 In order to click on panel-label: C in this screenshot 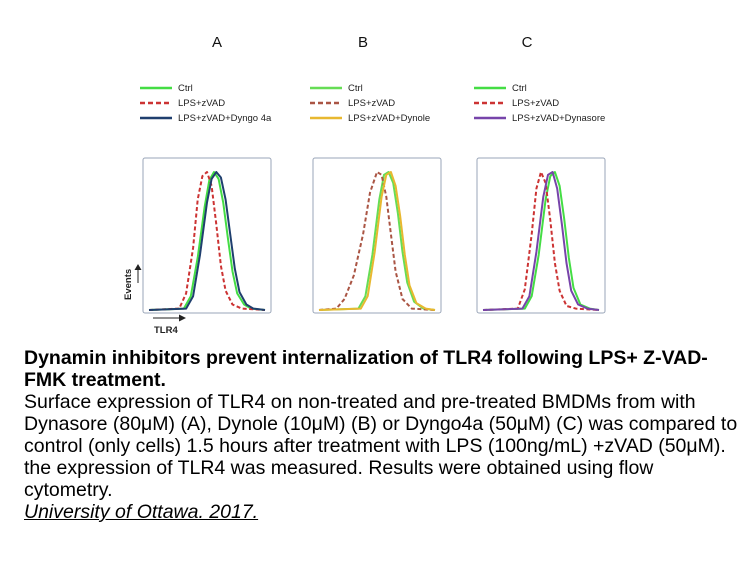, I will do `click(527, 42)`.